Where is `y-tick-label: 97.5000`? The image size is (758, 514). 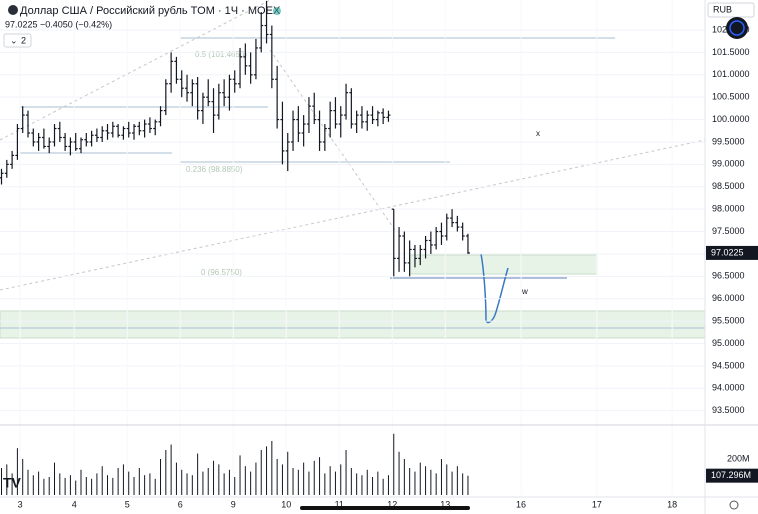
y-tick-label: 97.5000 is located at coordinates (728, 231).